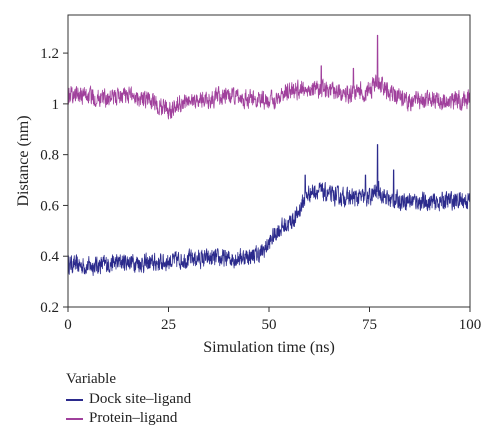 Image resolution: width=500 pixels, height=444 pixels. I want to click on x-axis-title: Simulation time (ns), so click(269, 347).